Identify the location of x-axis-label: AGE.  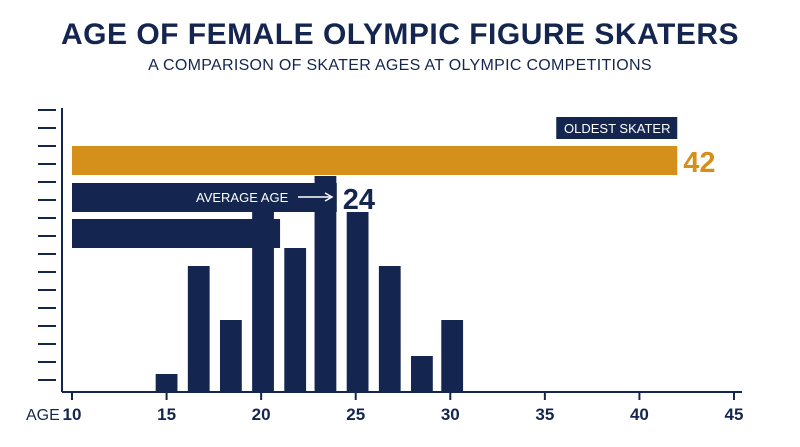
(43, 415).